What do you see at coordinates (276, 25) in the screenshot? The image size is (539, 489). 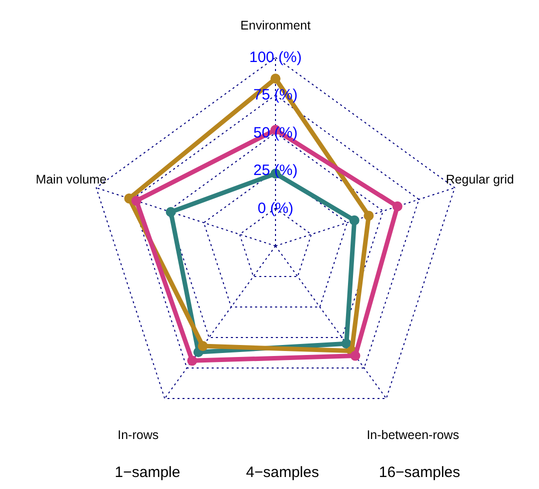 I see `spoke-label: Environment` at bounding box center [276, 25].